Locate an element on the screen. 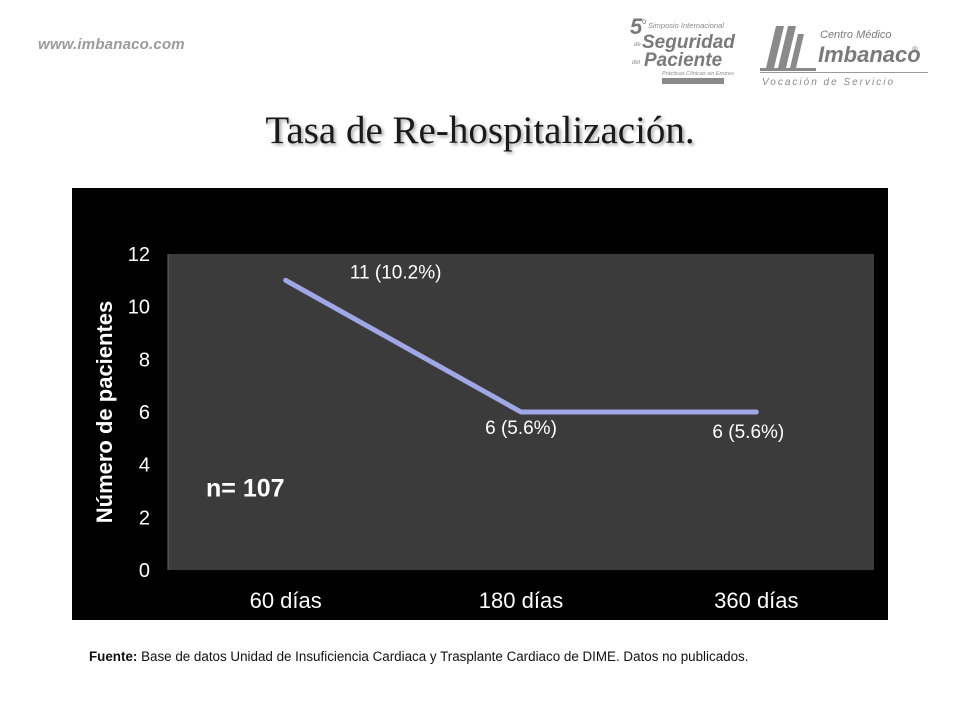 This screenshot has height=720, width=960. x-tick-label: 360 días is located at coordinates (756, 600).